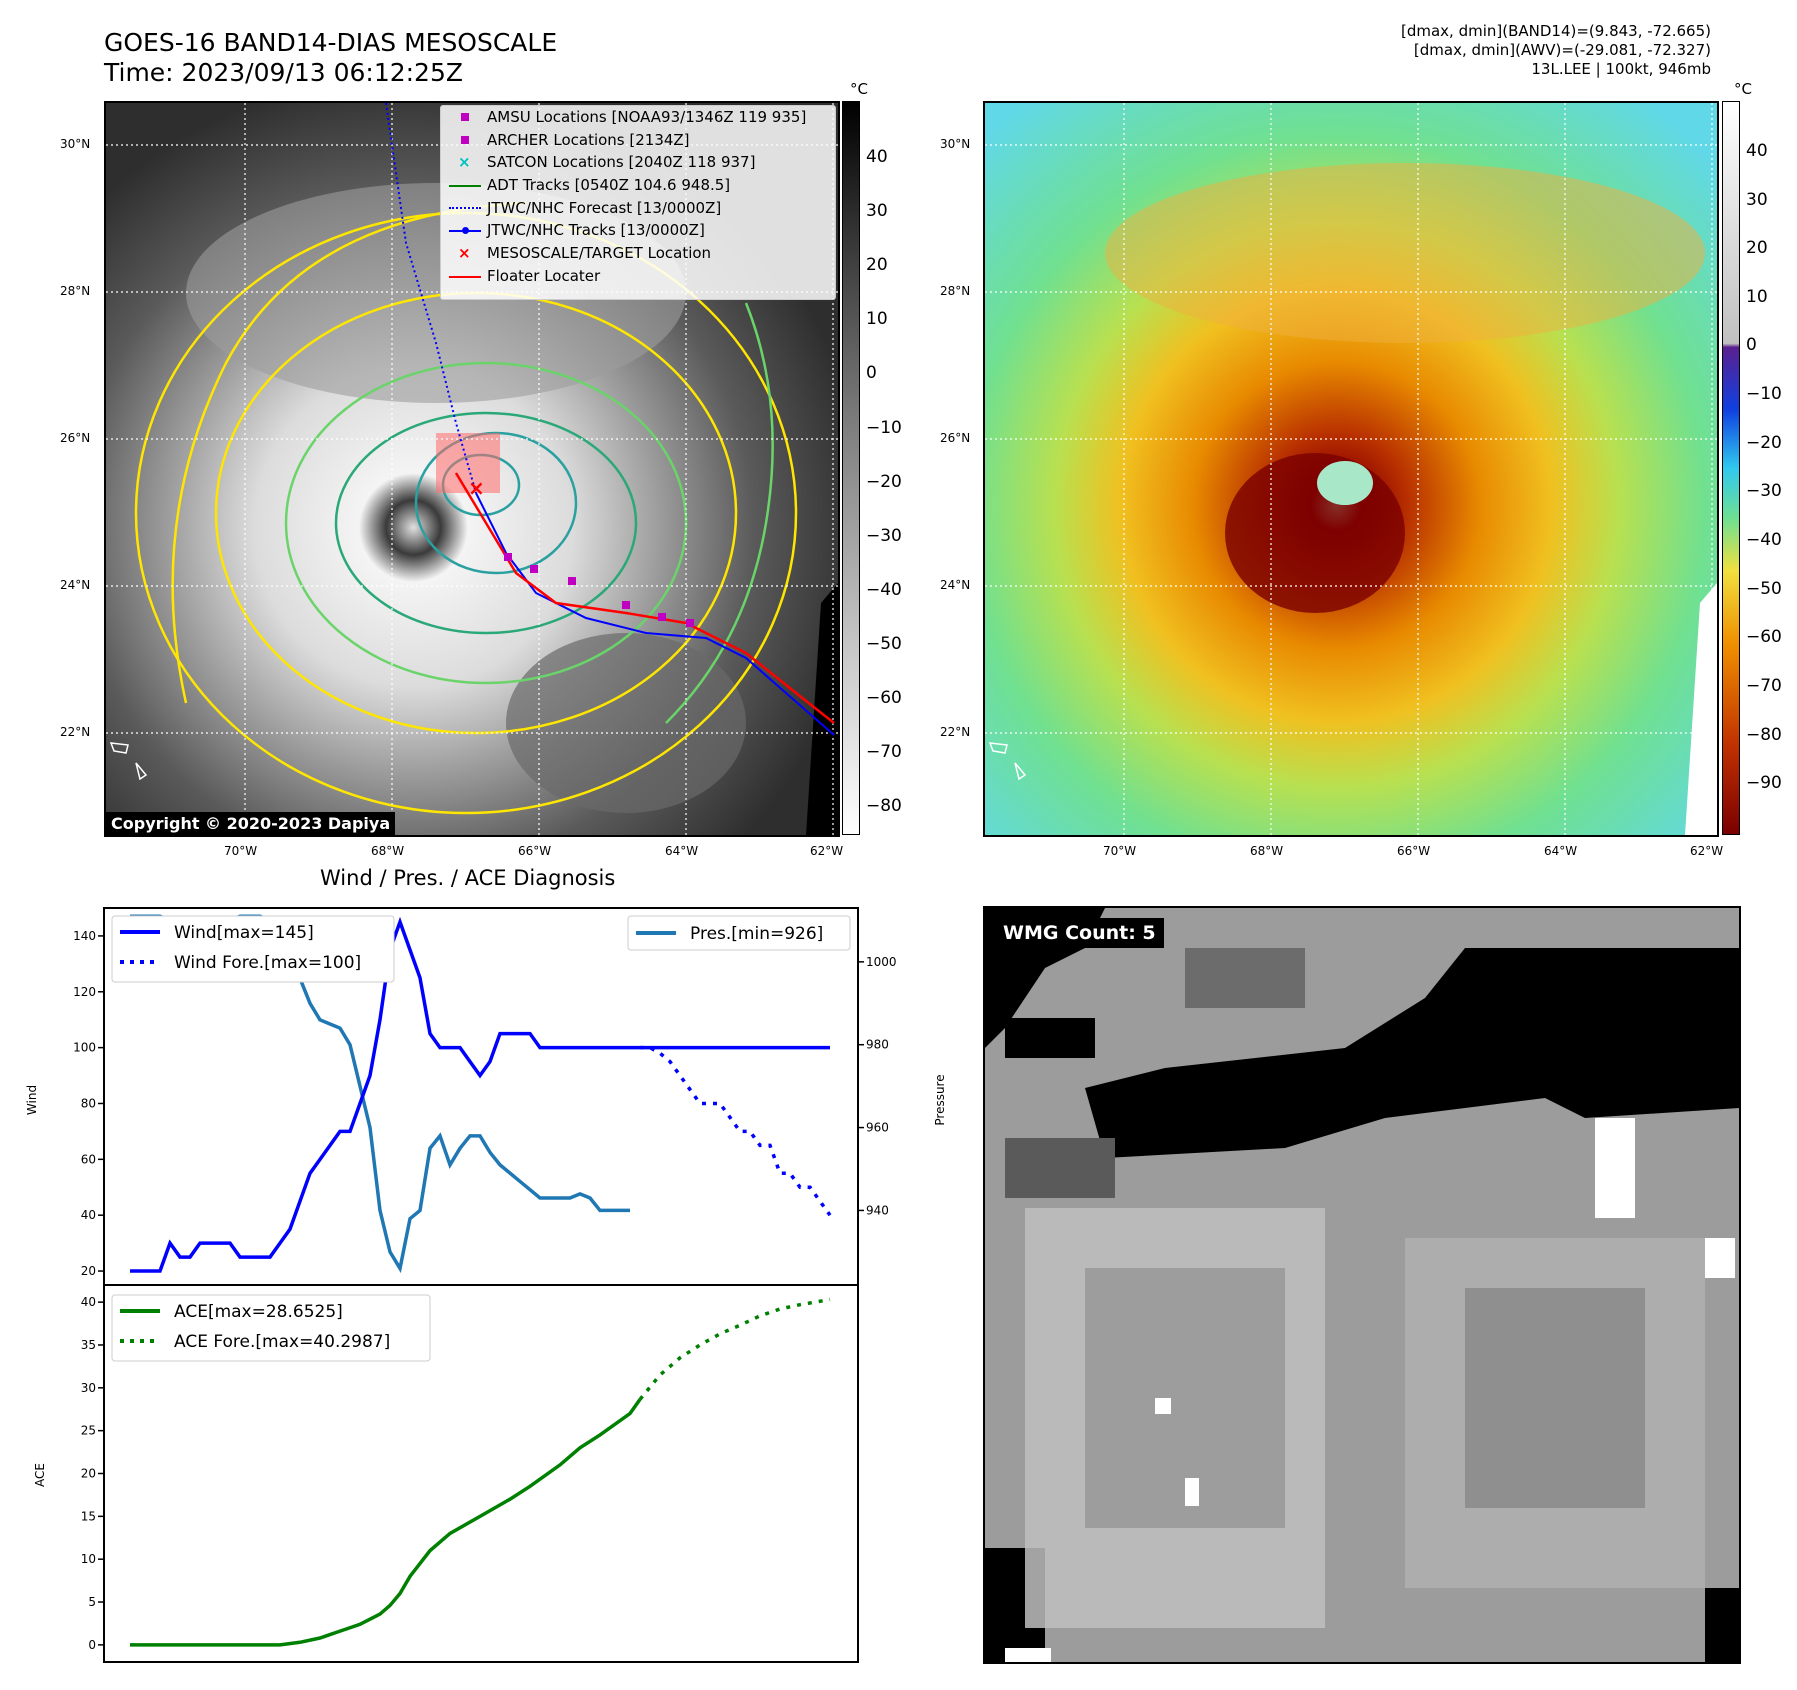 The height and width of the screenshot is (1690, 1797). I want to click on color-colorbar, so click(1731, 468).